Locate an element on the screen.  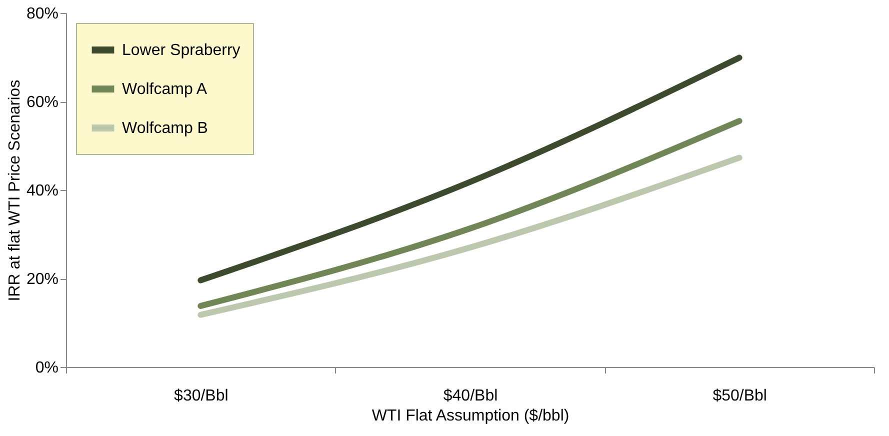
x-tick-label: $30/Bbl is located at coordinates (201, 396).